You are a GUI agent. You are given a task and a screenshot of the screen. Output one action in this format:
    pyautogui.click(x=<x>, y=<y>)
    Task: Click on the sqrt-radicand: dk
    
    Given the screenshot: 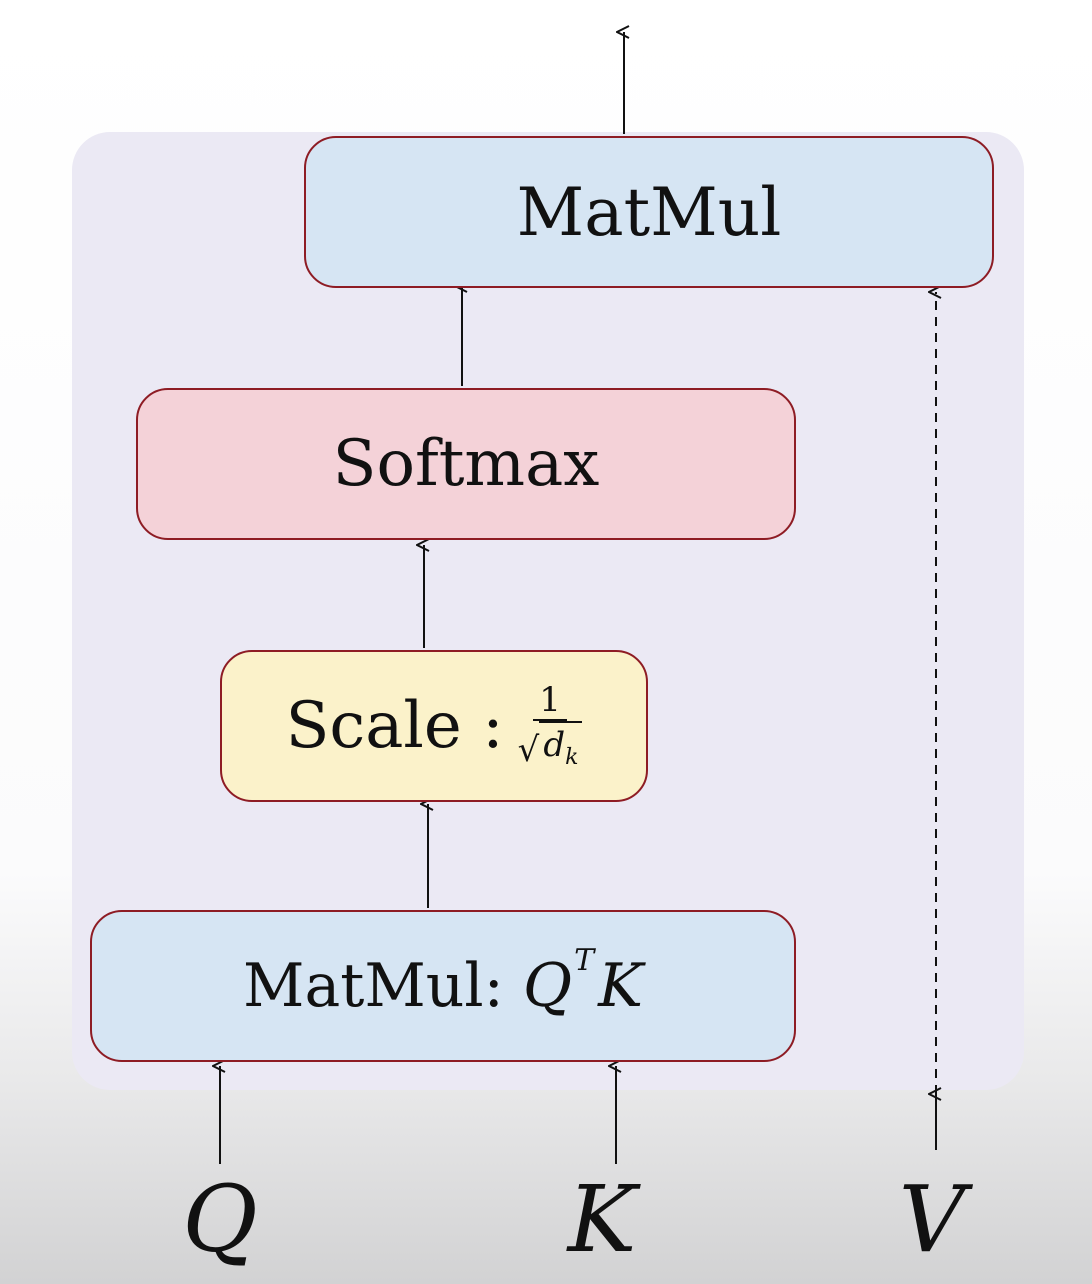 What is the action you would take?
    pyautogui.click(x=561, y=746)
    